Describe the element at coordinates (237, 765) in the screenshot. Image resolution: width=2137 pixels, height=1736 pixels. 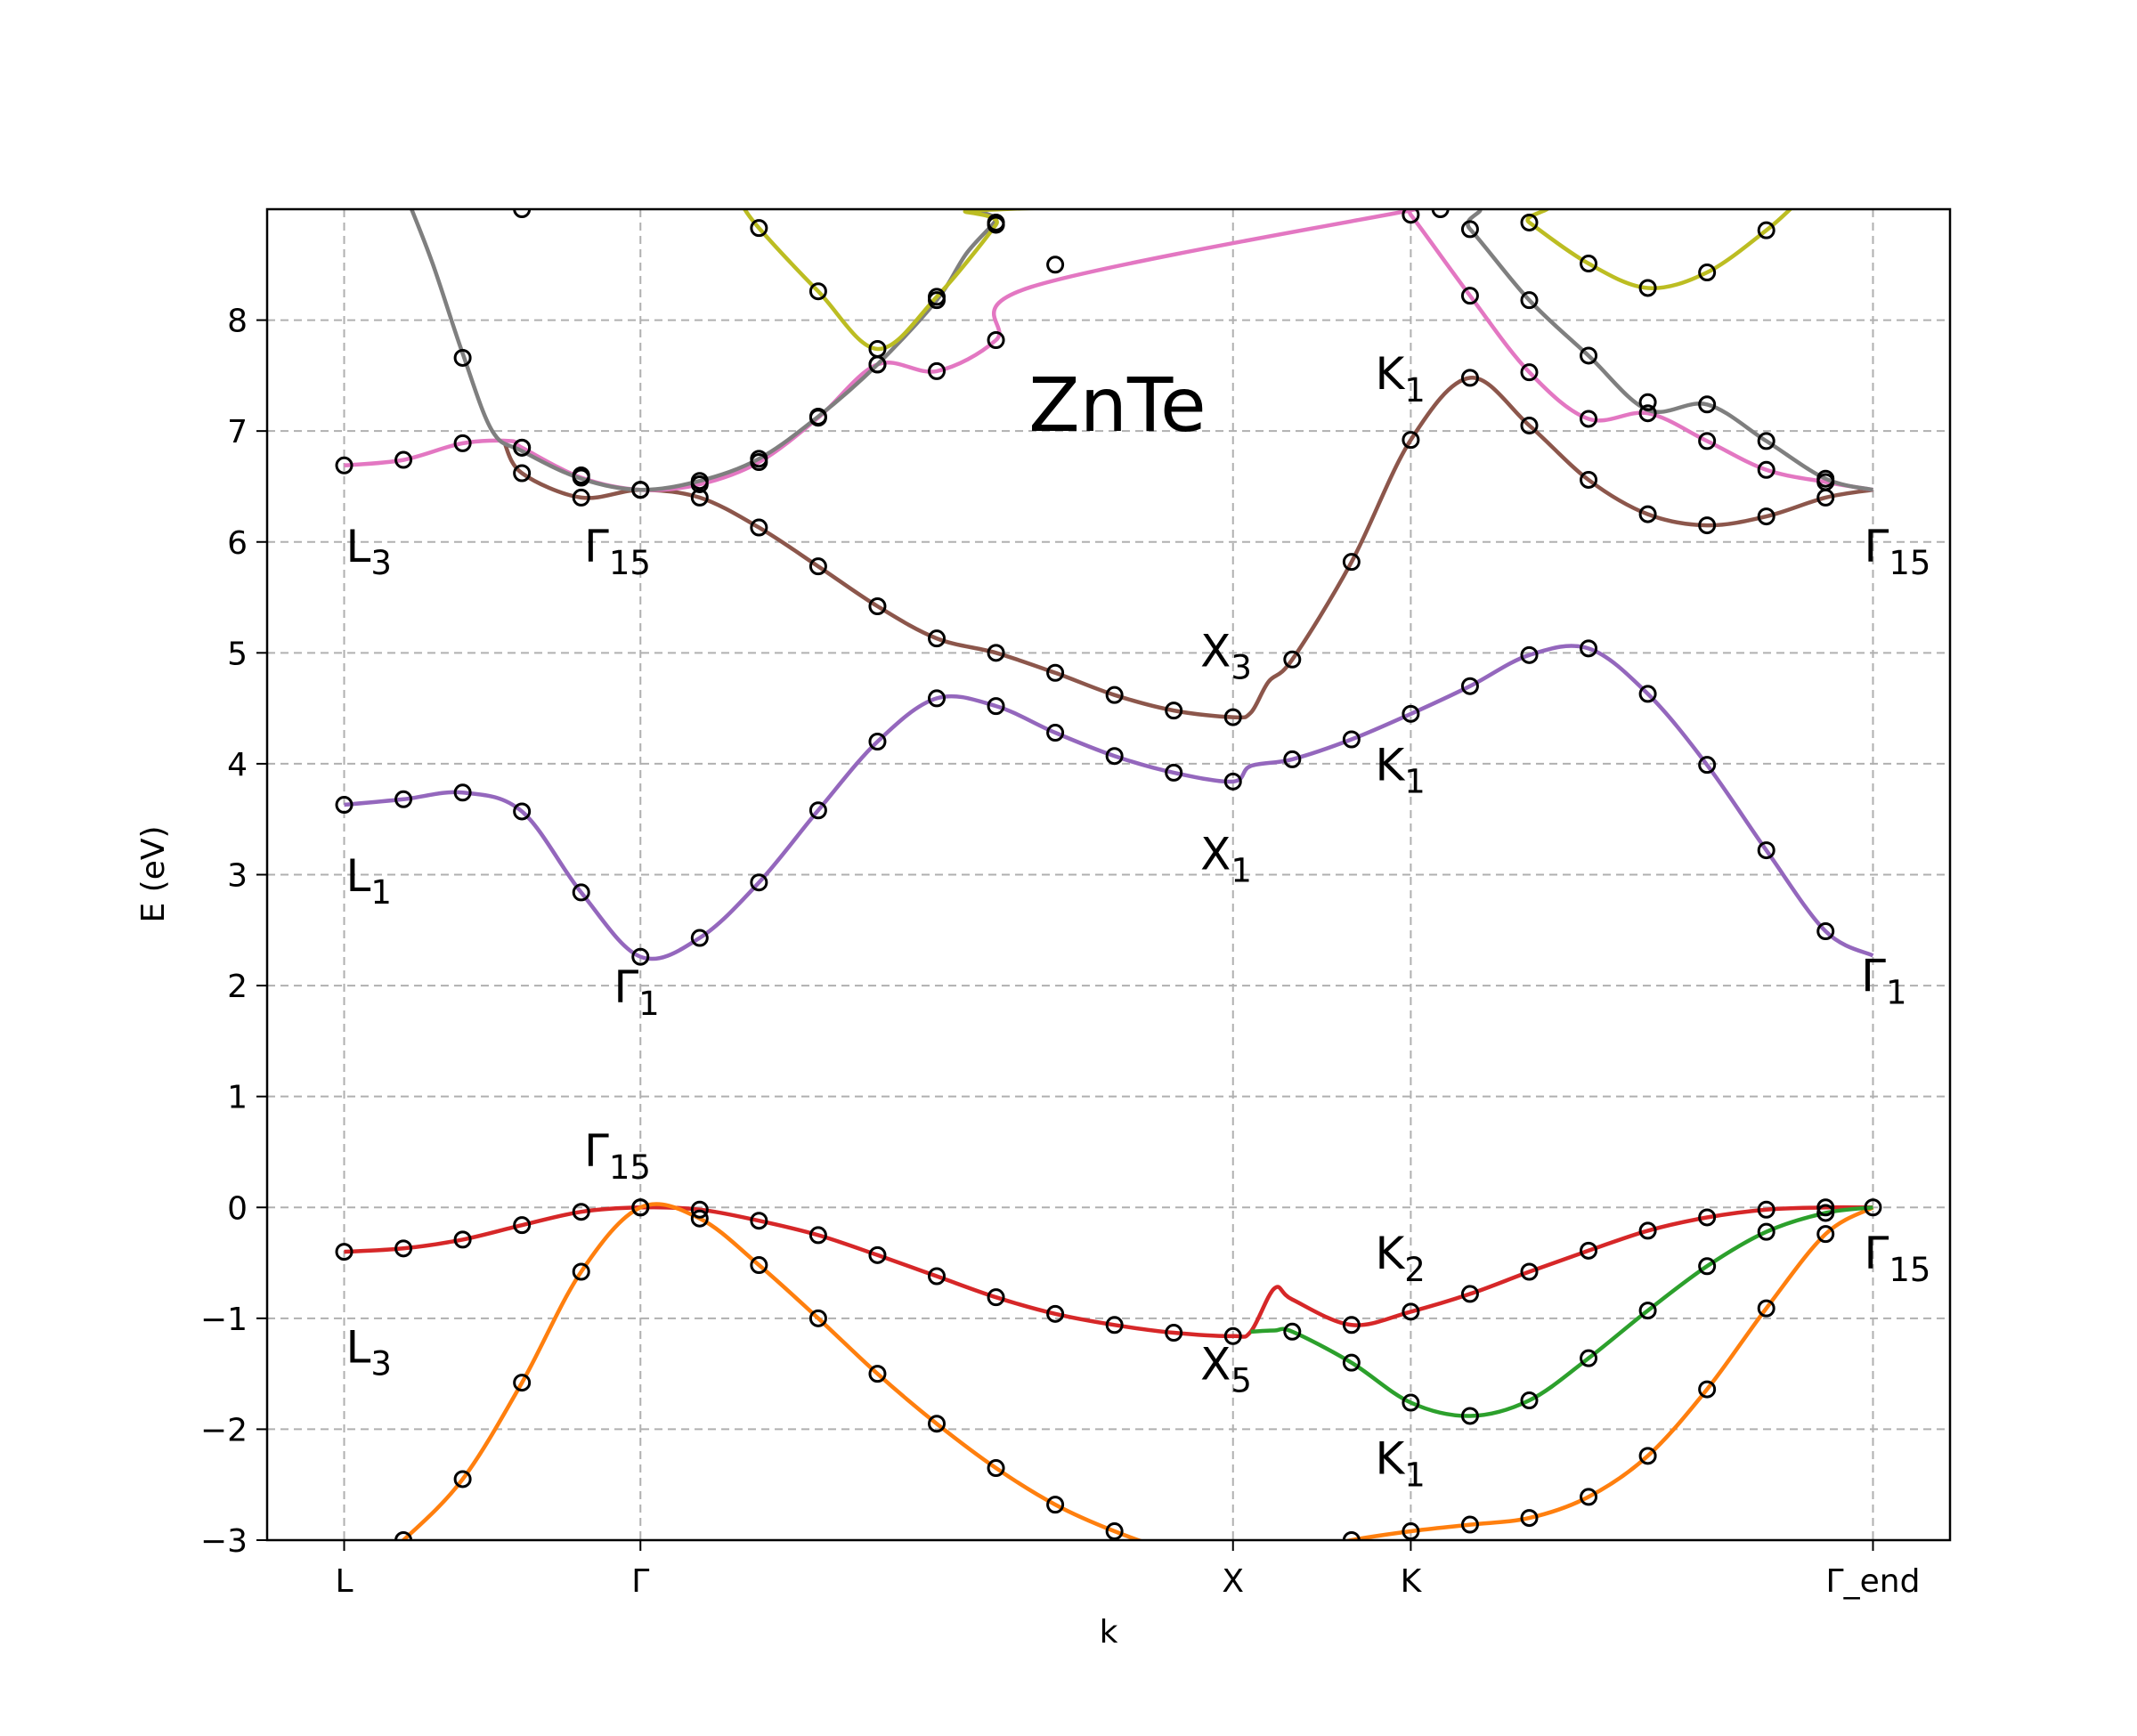
I see `y-tick-label: 4` at that location.